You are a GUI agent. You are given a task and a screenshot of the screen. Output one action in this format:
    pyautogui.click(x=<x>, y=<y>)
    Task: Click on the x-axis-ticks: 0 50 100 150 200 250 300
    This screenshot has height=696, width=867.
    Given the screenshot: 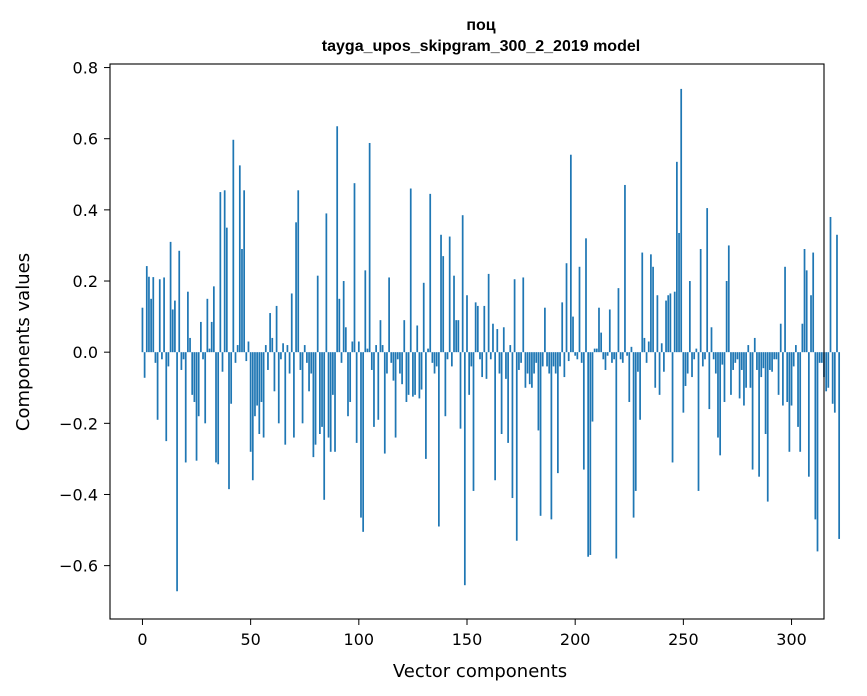 What is the action you would take?
    pyautogui.click(x=472, y=634)
    